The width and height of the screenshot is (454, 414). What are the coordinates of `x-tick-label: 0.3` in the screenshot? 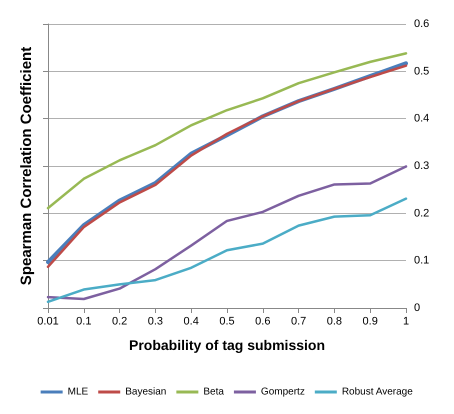 It's located at (156, 322).